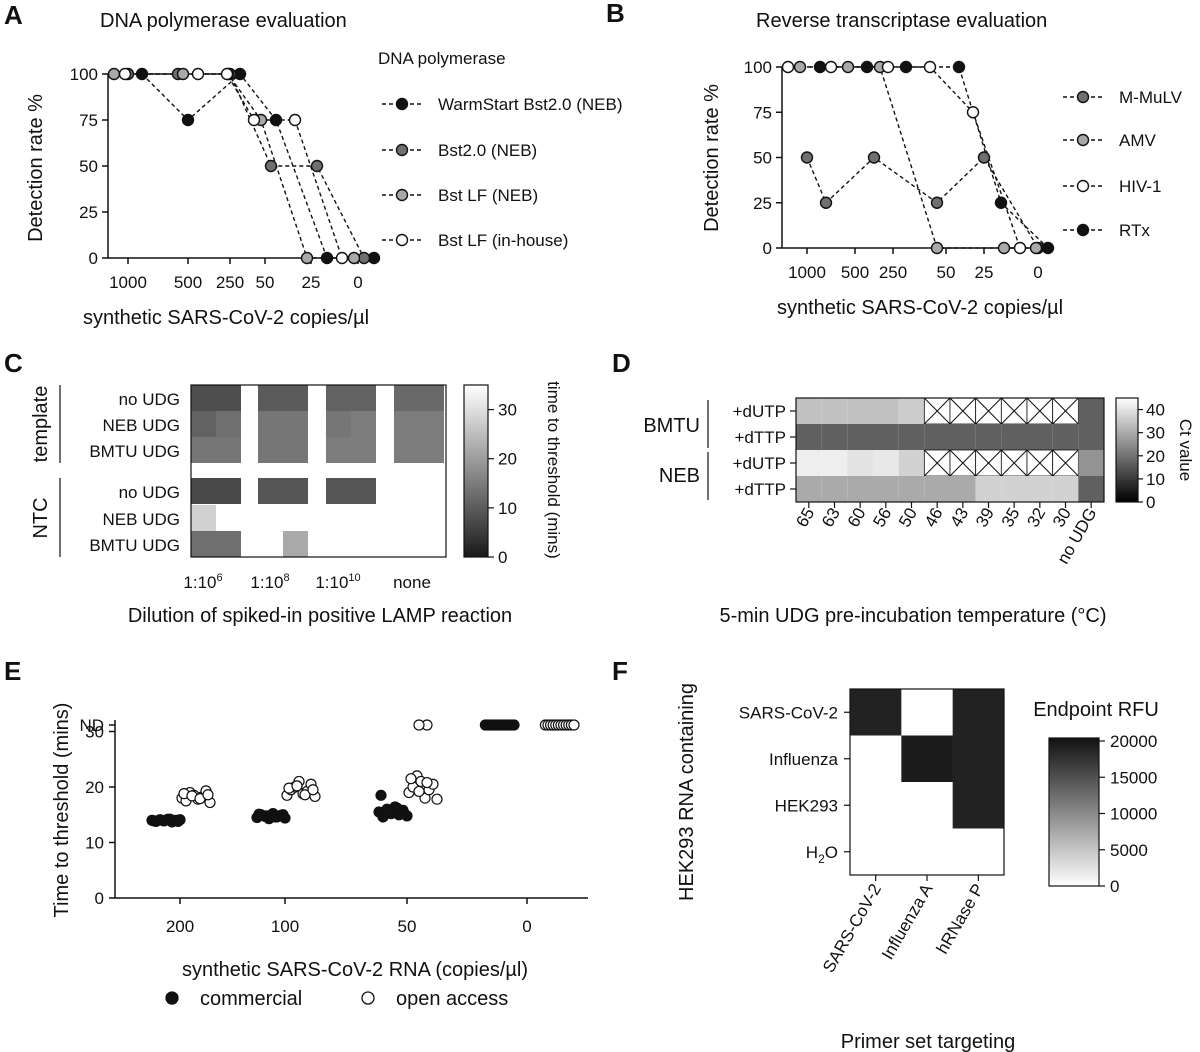 The width and height of the screenshot is (1200, 1052). I want to click on panel-e-legend-marker, so click(368, 998).